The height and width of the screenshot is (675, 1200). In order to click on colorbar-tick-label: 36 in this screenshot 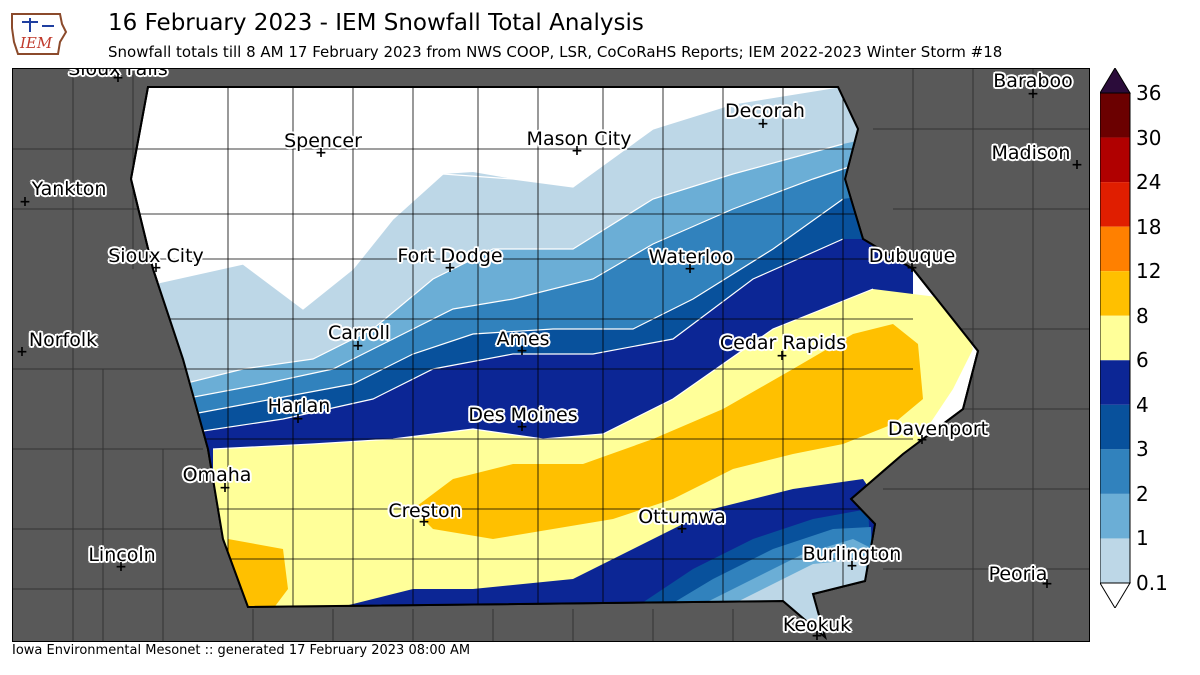, I will do `click(1149, 93)`.